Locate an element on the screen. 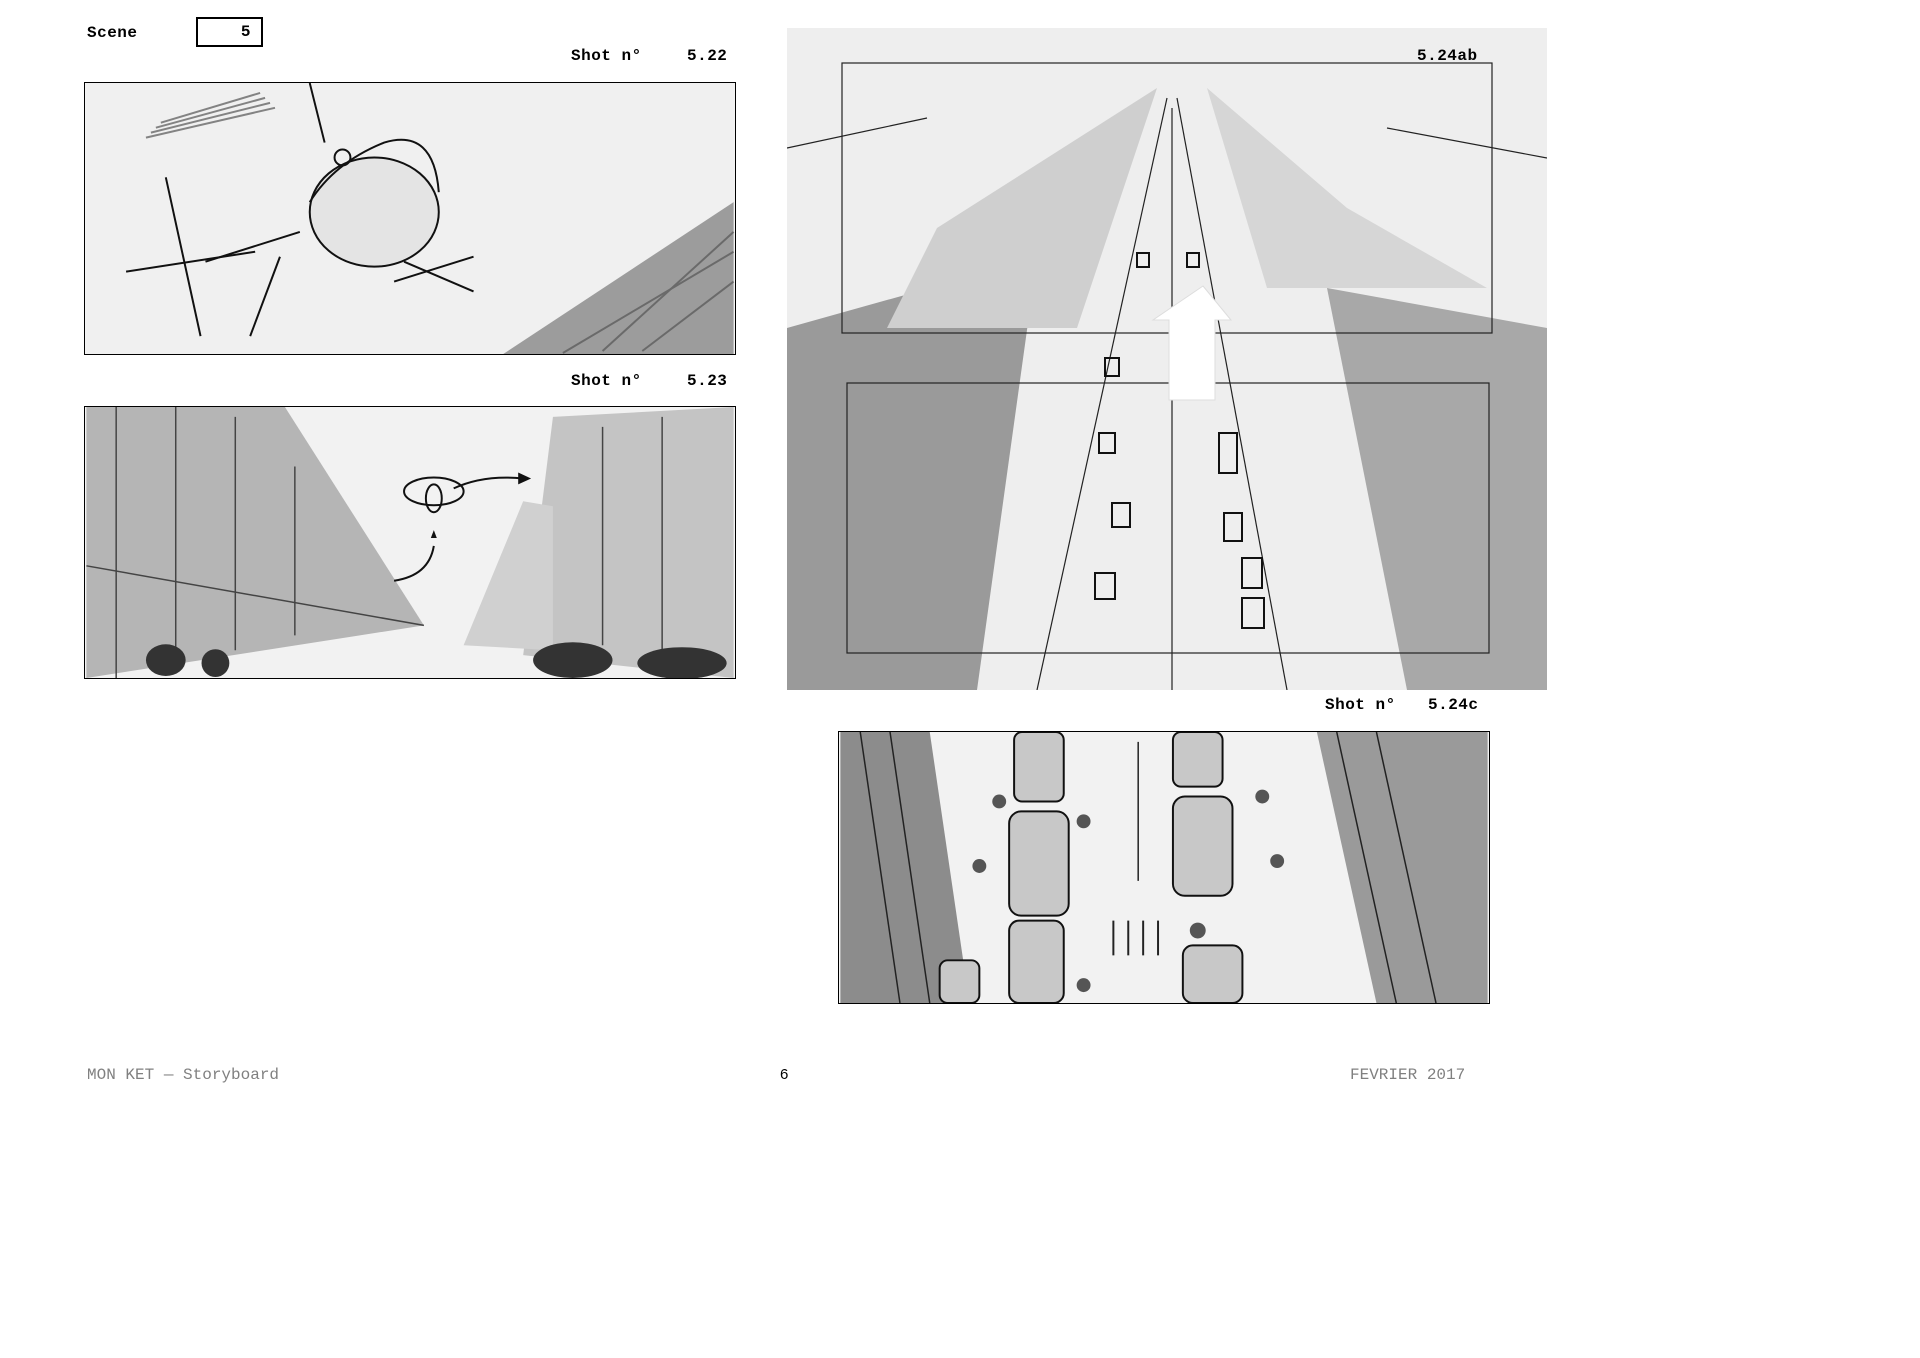 Image resolution: width=1920 pixels, height=1358 pixels. scene-label: Scene is located at coordinates (112, 33).